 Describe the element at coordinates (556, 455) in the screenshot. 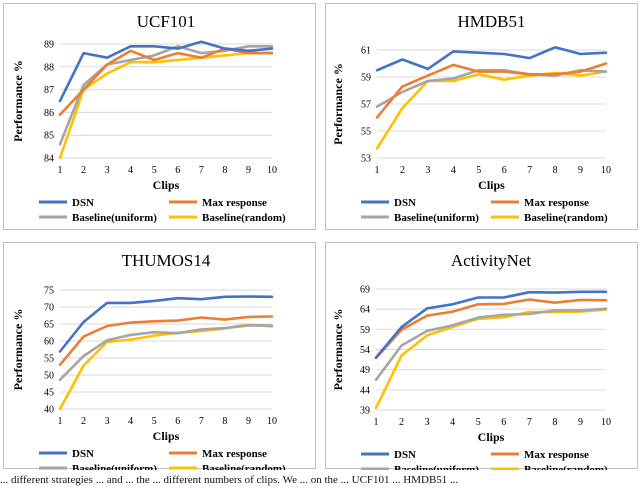

I see `activitynet-legend-label-max-response: Max response` at that location.